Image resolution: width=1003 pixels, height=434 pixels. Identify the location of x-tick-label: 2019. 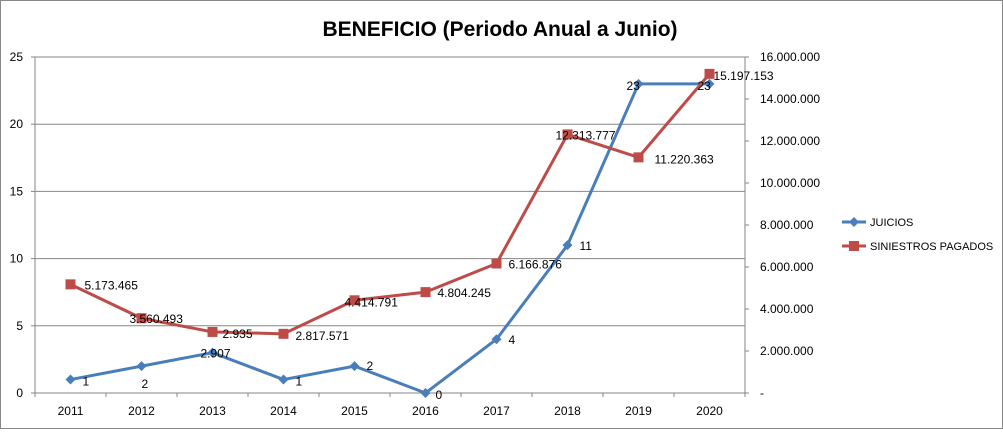
(638, 411).